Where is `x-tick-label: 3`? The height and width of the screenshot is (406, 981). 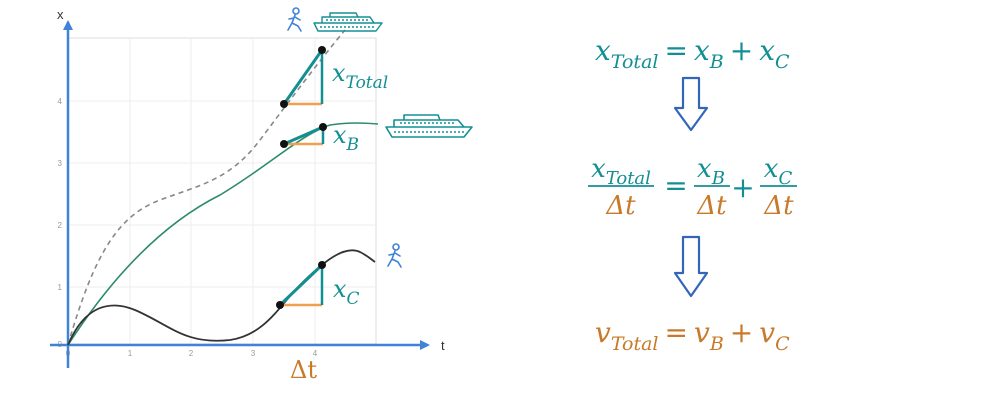
x-tick-label: 3 is located at coordinates (253, 353).